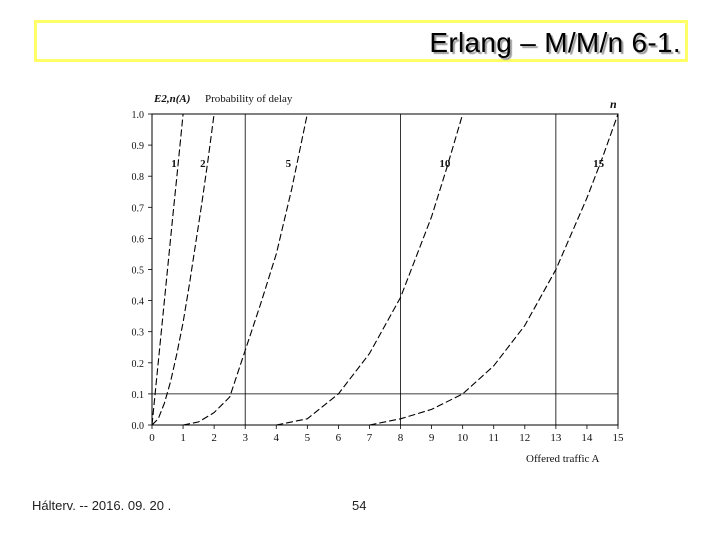  Describe the element at coordinates (524, 438) in the screenshot. I see `x-tick-label: 12` at that location.